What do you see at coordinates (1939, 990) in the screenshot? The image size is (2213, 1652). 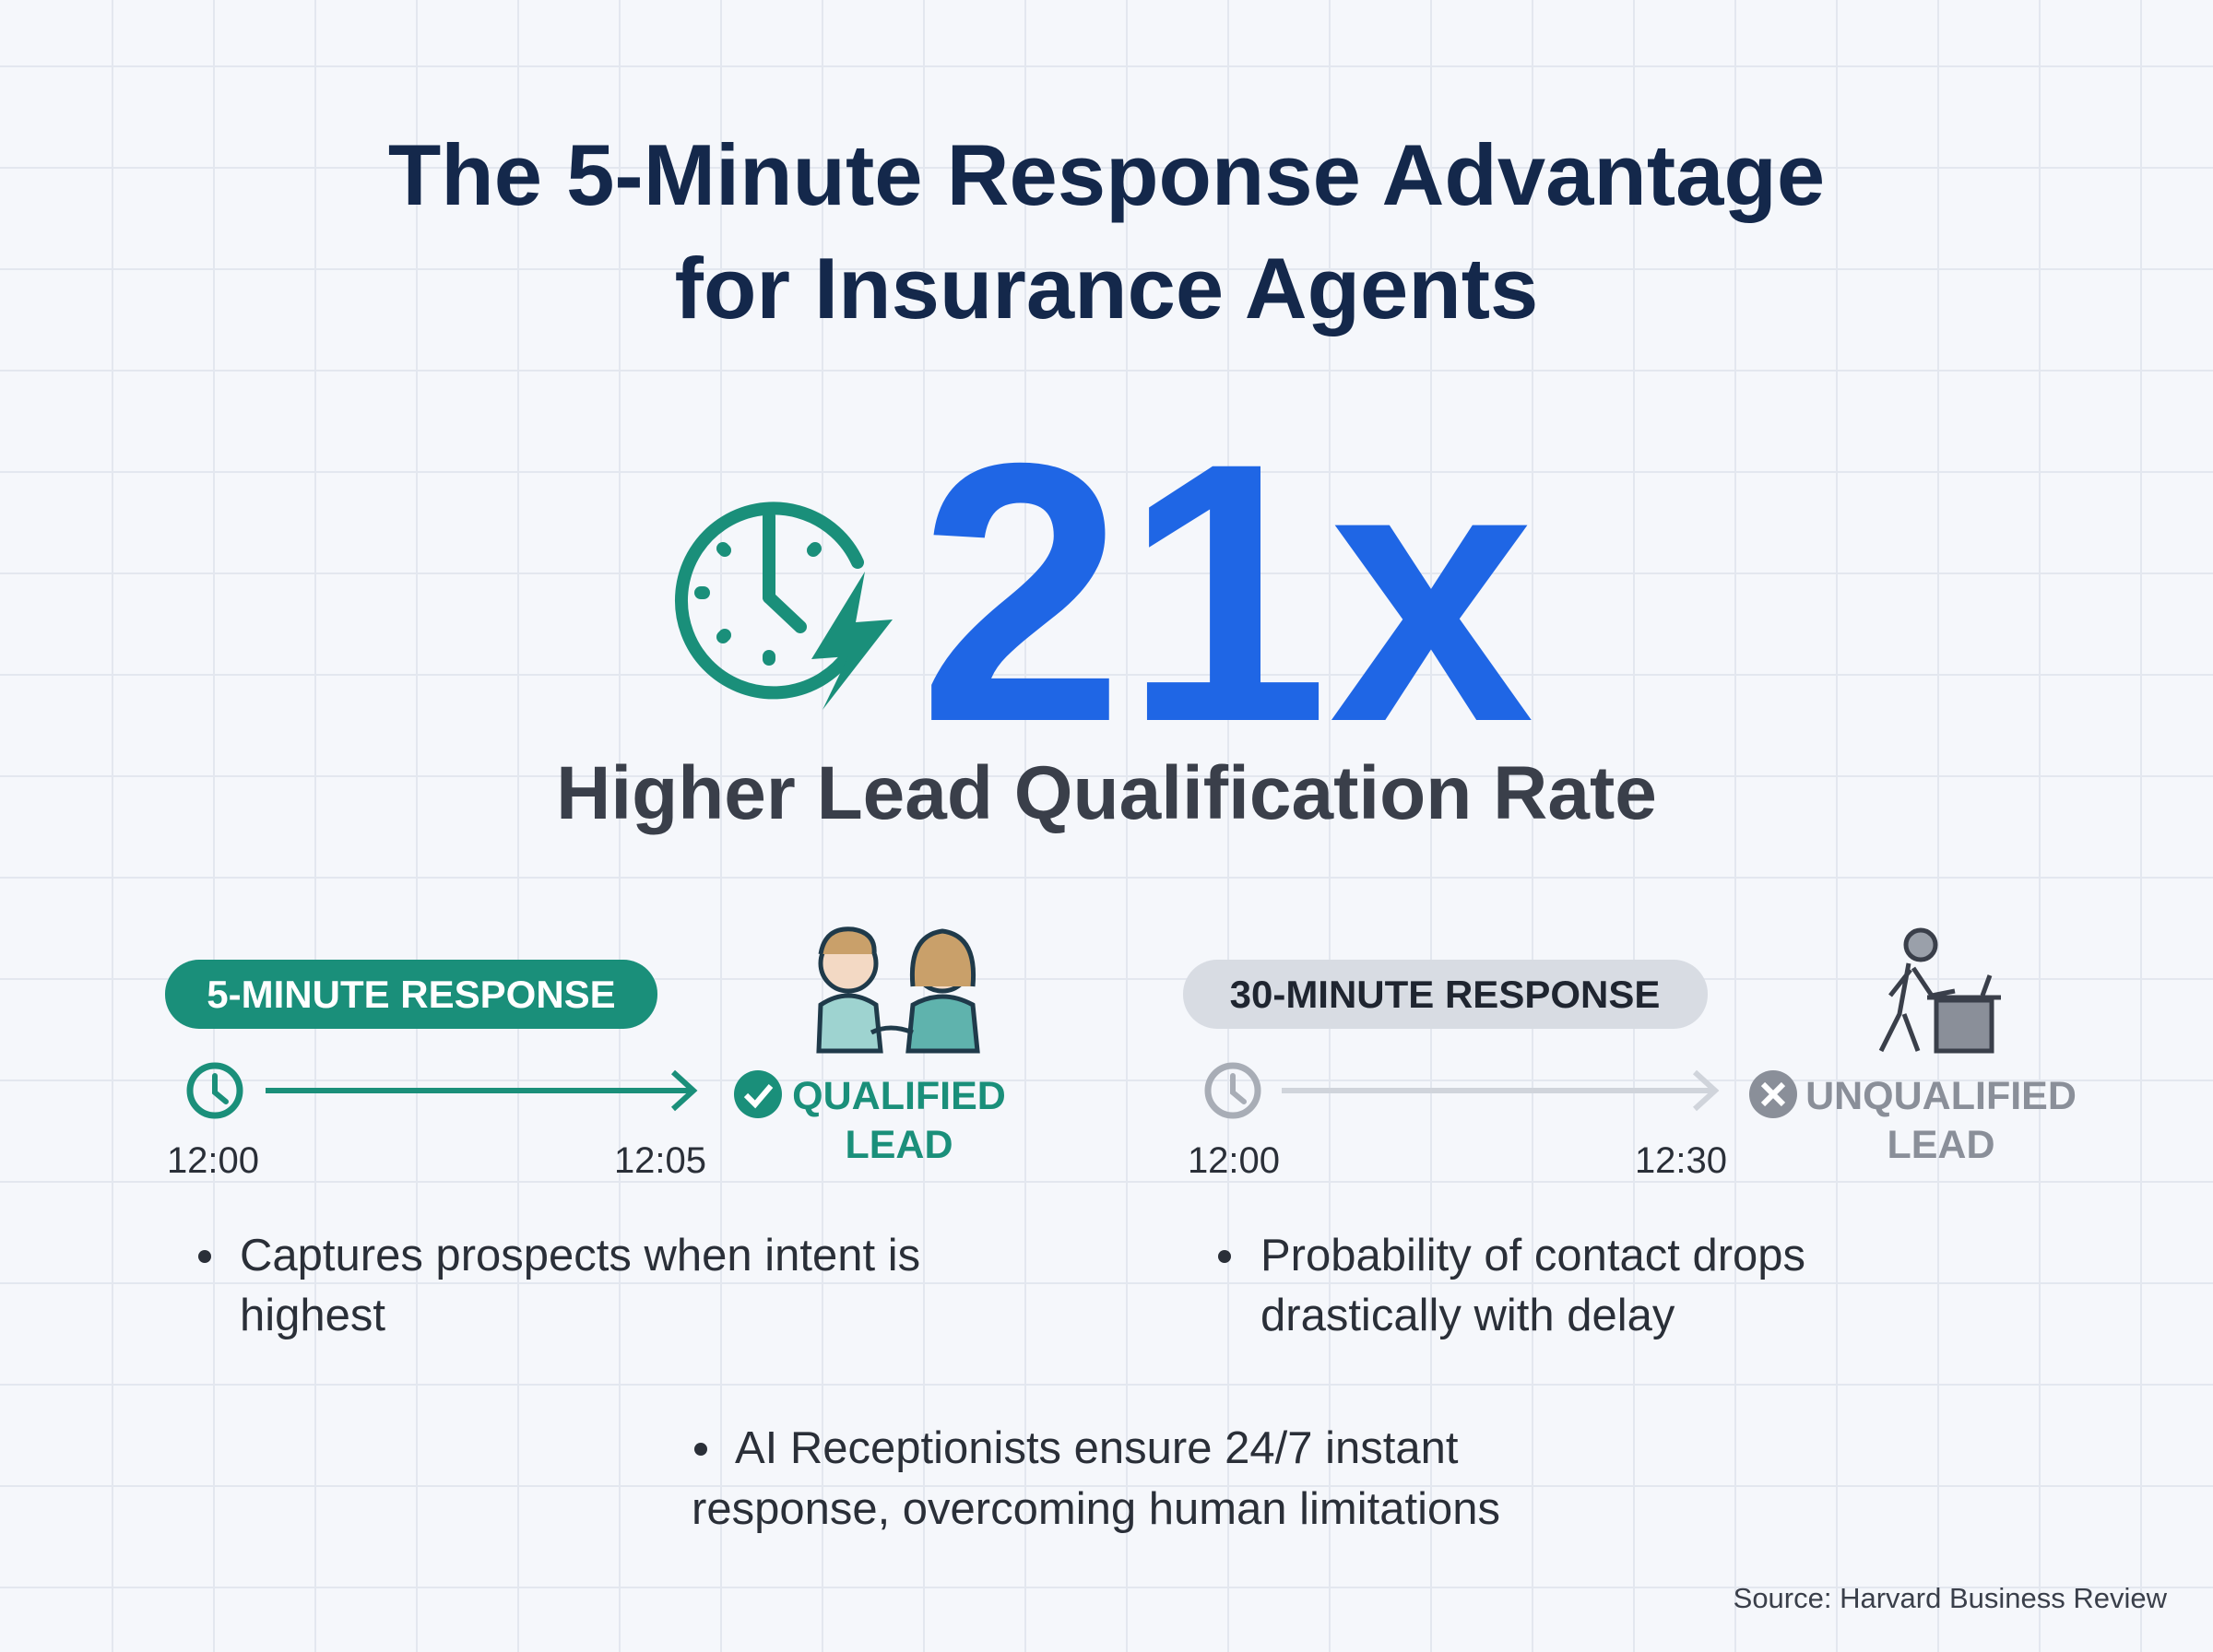 I see `frustrated-person-icon` at bounding box center [1939, 990].